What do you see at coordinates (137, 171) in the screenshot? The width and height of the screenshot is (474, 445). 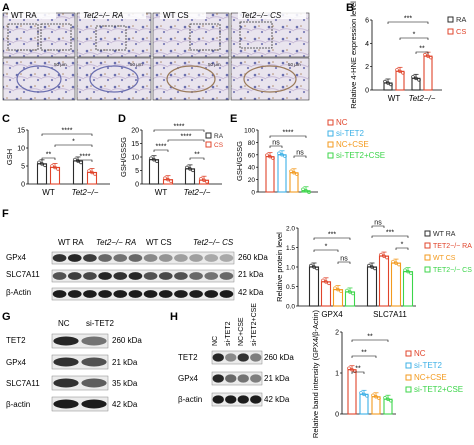 I see `y-tick-label: 5` at bounding box center [137, 171].